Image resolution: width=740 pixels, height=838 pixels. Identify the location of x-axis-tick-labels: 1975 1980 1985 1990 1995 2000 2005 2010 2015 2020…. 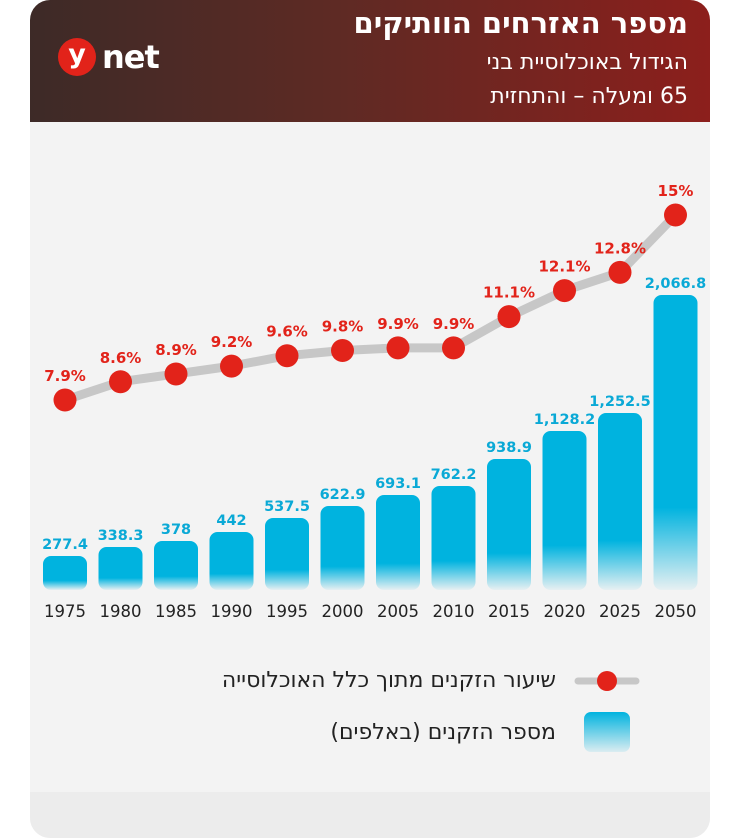
(370, 611).